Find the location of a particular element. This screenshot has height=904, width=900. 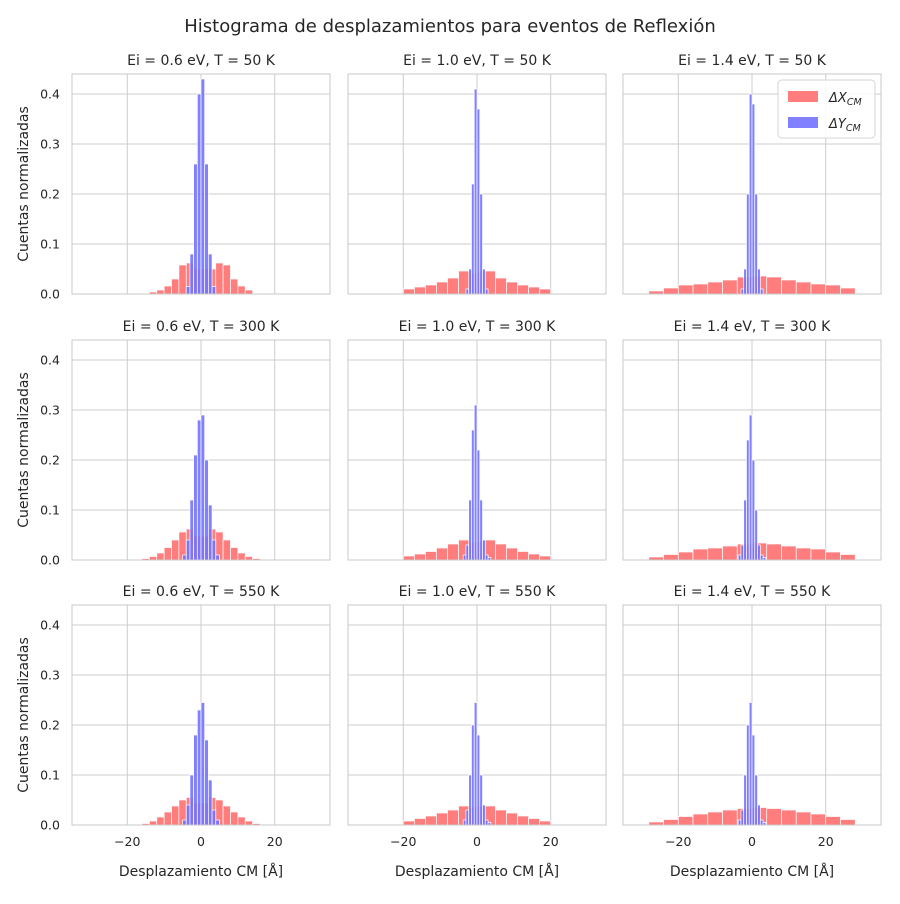

histogram-panel: Ei = 1.4 eV, T = 550 K −20 0 20 is located at coordinates (752, 716).